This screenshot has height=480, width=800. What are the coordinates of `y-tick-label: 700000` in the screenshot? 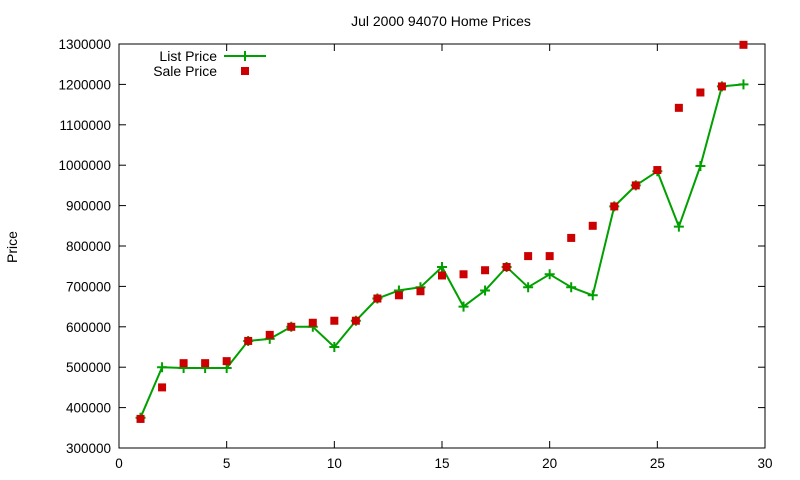 It's located at (88, 286).